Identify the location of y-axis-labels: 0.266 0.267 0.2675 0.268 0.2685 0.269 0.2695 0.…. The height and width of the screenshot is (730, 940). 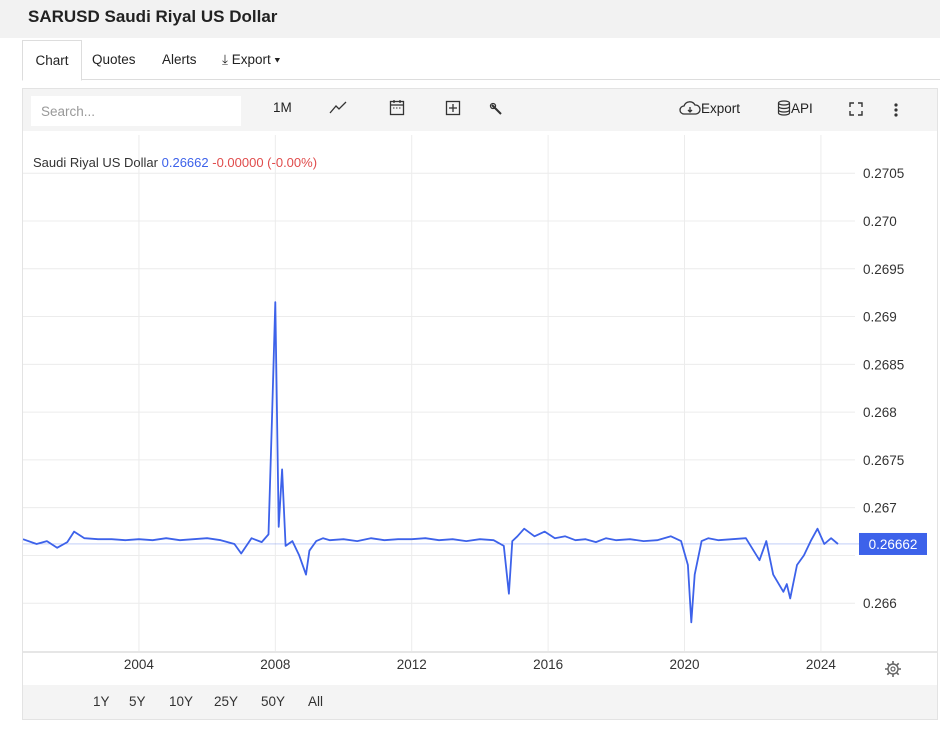
(883, 388).